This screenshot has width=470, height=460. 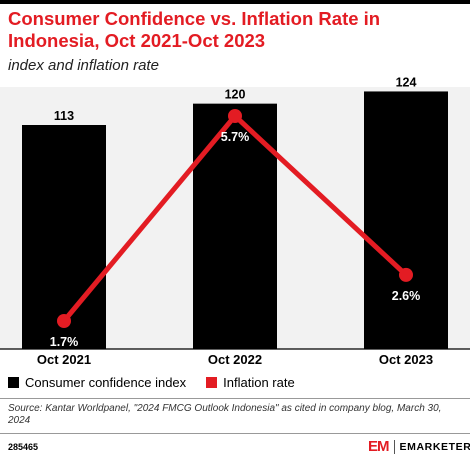 What do you see at coordinates (83, 65) in the screenshot?
I see `chart-subtitle: index and inflation rate` at bounding box center [83, 65].